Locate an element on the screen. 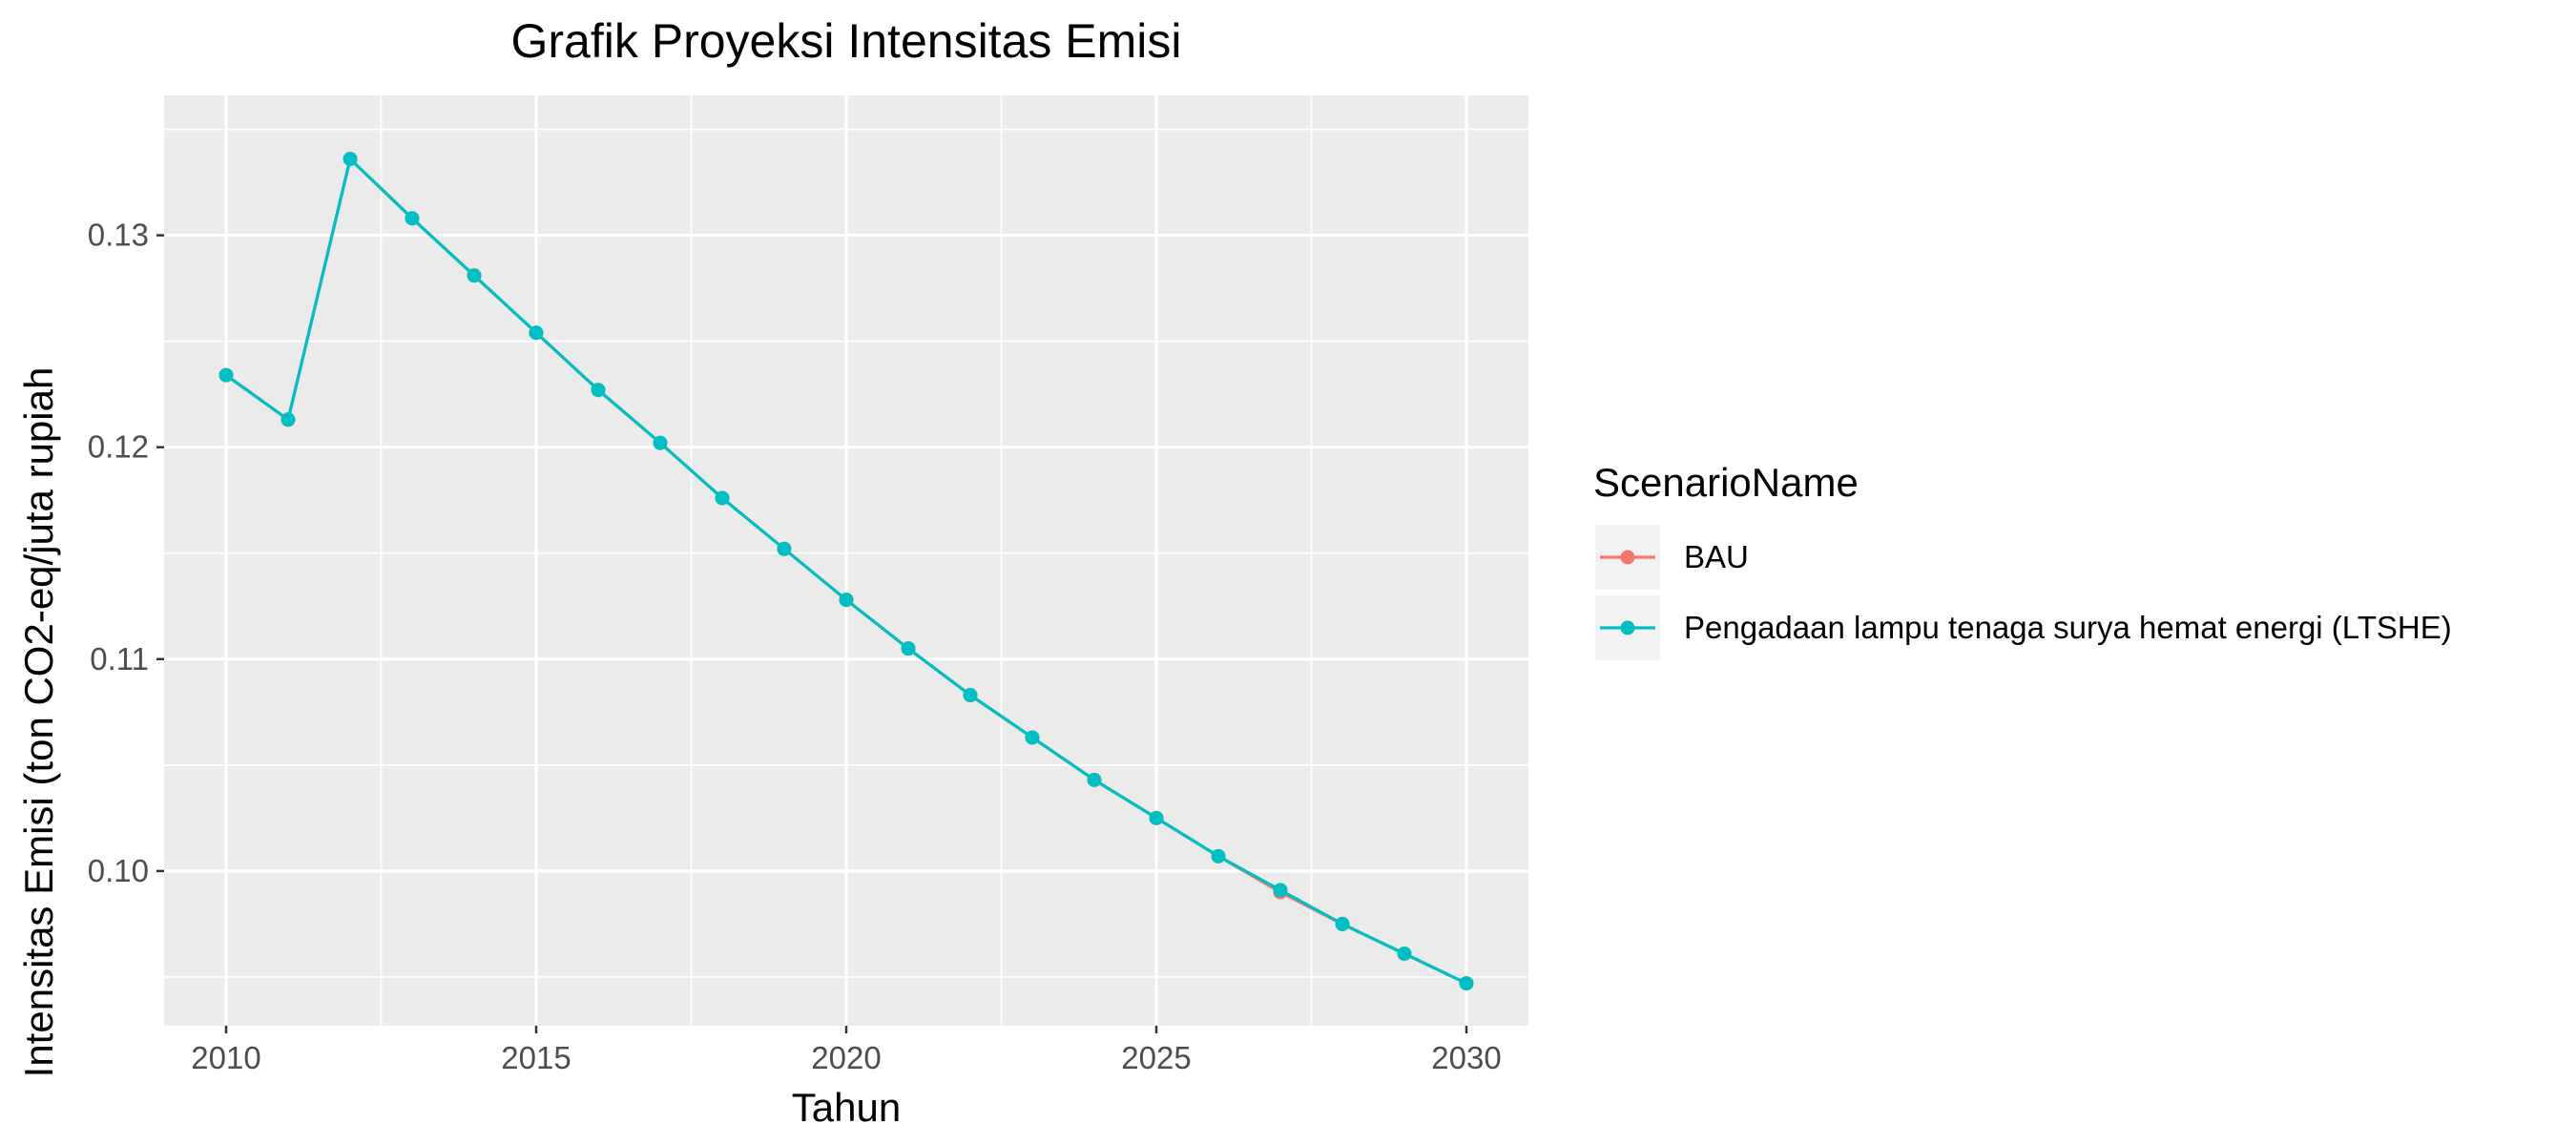 This screenshot has height=1145, width=2576. x-tick-label: 2010 is located at coordinates (225, 1057).